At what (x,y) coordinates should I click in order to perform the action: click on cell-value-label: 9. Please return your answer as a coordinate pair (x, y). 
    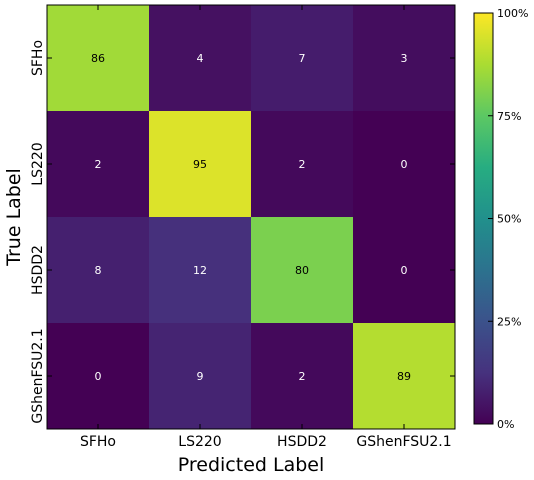
    Looking at the image, I should click on (200, 376).